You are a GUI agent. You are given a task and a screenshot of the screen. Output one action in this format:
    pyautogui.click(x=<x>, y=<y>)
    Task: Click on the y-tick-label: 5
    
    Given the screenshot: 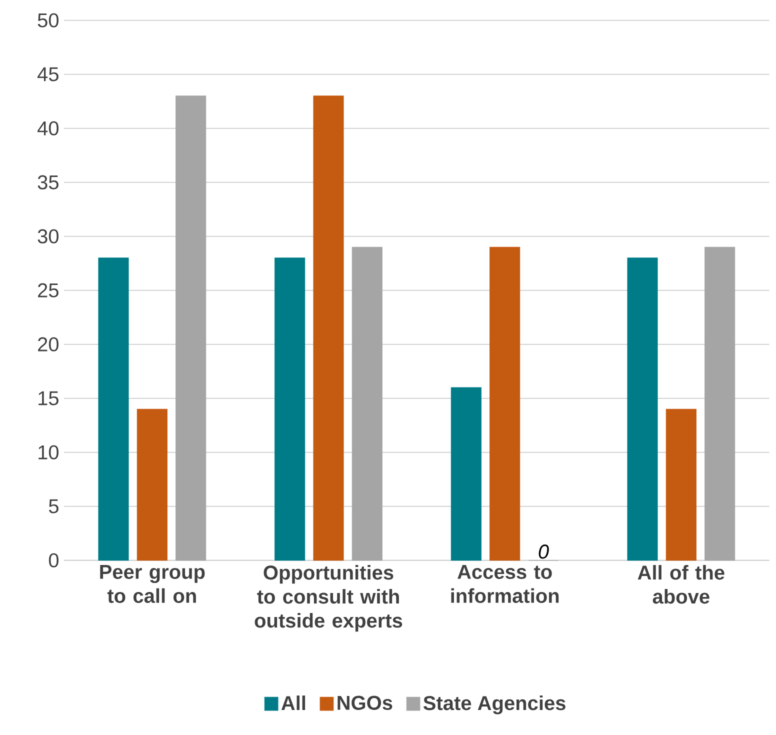 What is the action you would take?
    pyautogui.click(x=53, y=506)
    